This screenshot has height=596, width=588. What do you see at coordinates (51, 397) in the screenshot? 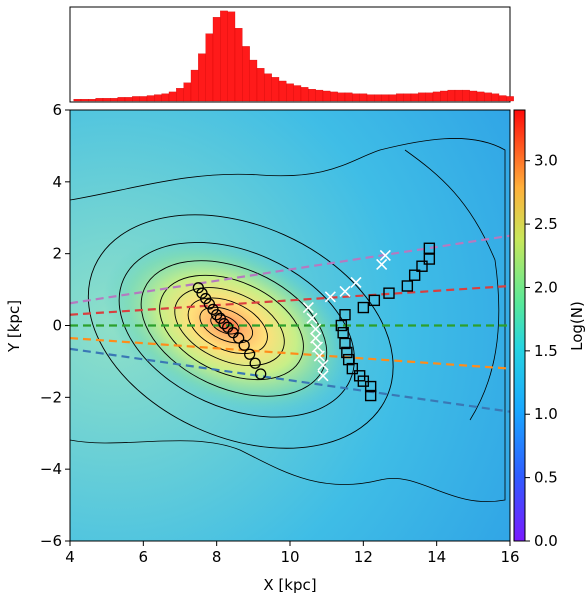
I see `y-tick-label: −2` at bounding box center [51, 397].